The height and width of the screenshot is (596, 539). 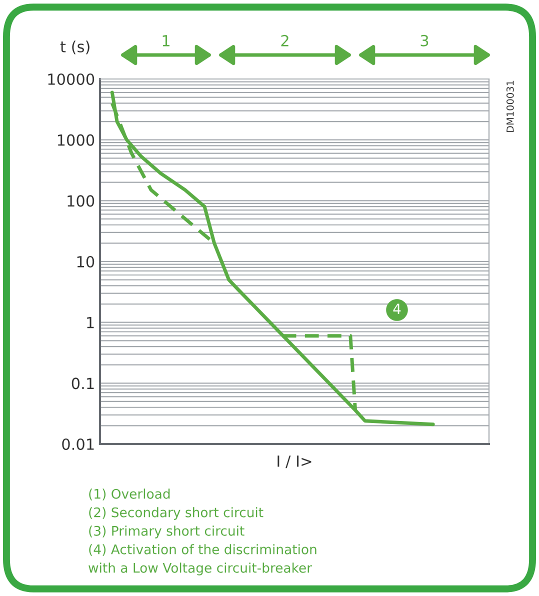 I want to click on text: (2) Secondary short circuit, so click(x=176, y=513).